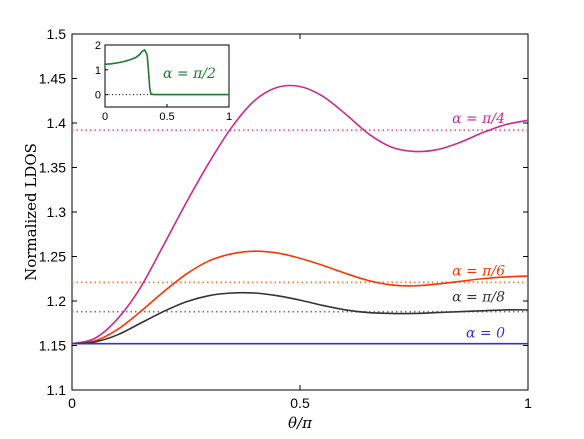 This screenshot has height=439, width=584. I want to click on inset-series-label-2: α = π/2, so click(189, 74).